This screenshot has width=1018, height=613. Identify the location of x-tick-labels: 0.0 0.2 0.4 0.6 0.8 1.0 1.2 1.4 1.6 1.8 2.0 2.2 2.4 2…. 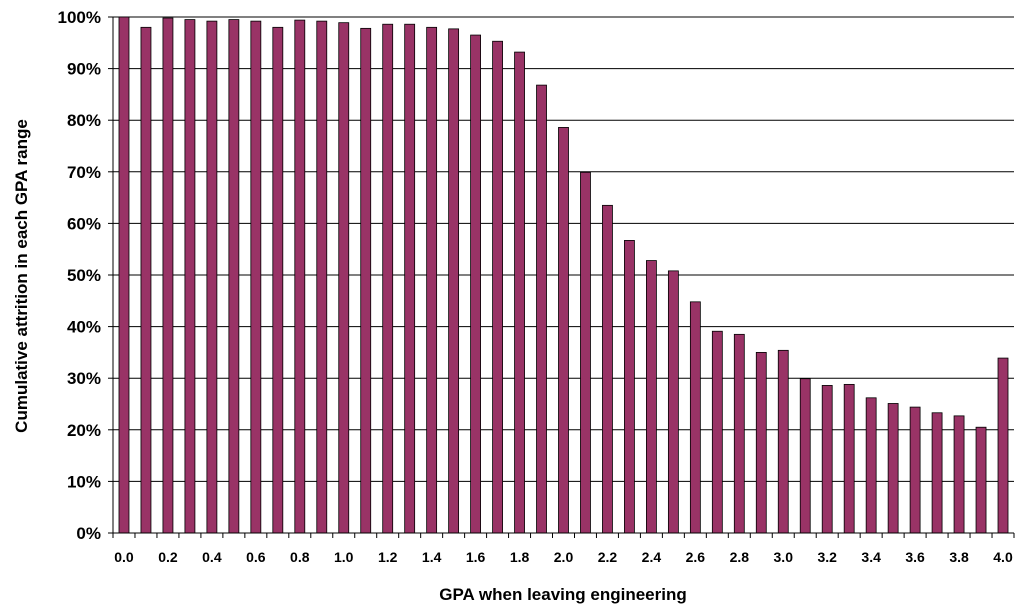
(563, 557).